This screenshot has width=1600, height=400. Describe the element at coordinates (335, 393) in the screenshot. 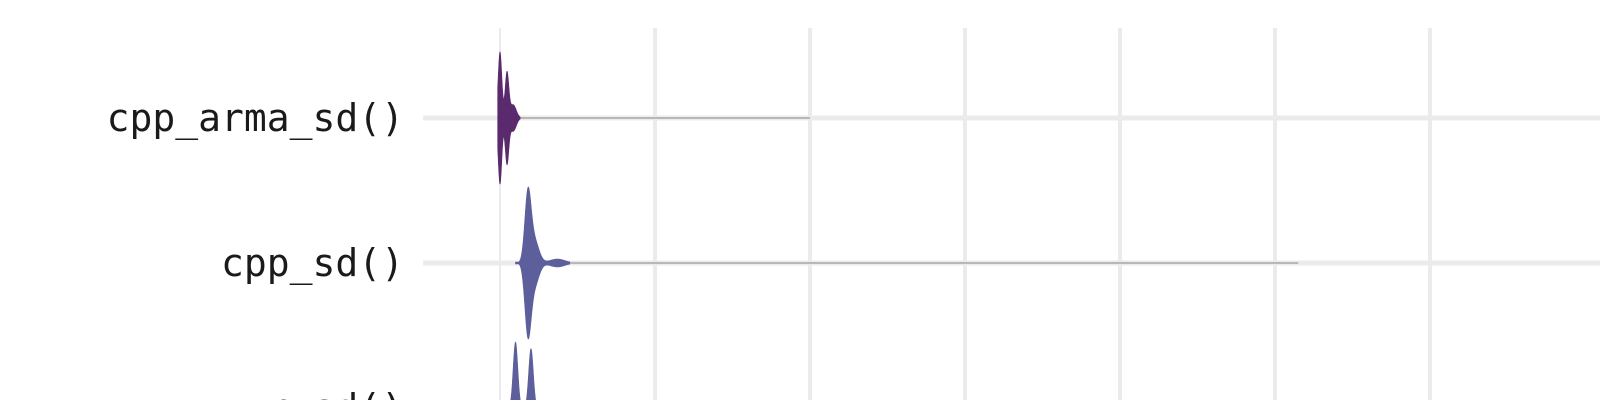

I see `category-label: r_sd()` at that location.